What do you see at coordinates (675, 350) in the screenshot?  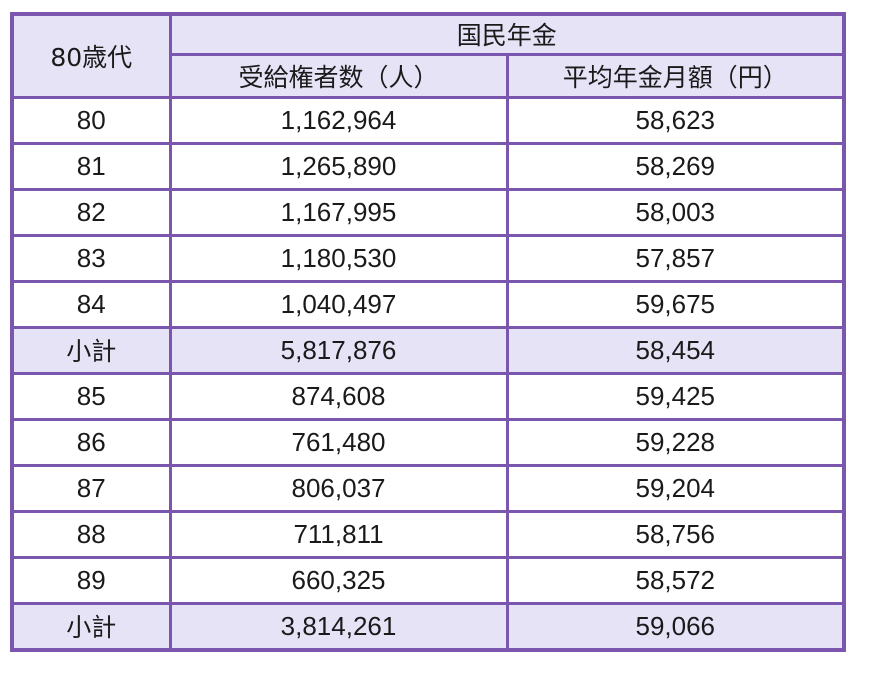 I see `avg-monthly-subtotal-cell: 58,454` at bounding box center [675, 350].